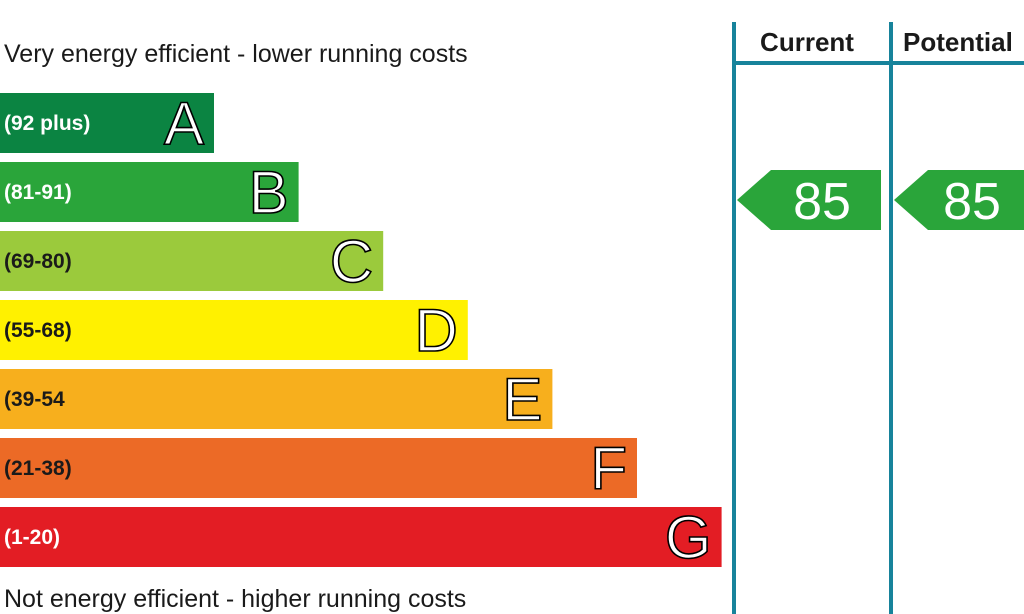 The image size is (1024, 614). Describe the element at coordinates (351, 261) in the screenshot. I see `band-c-letter: C` at that location.